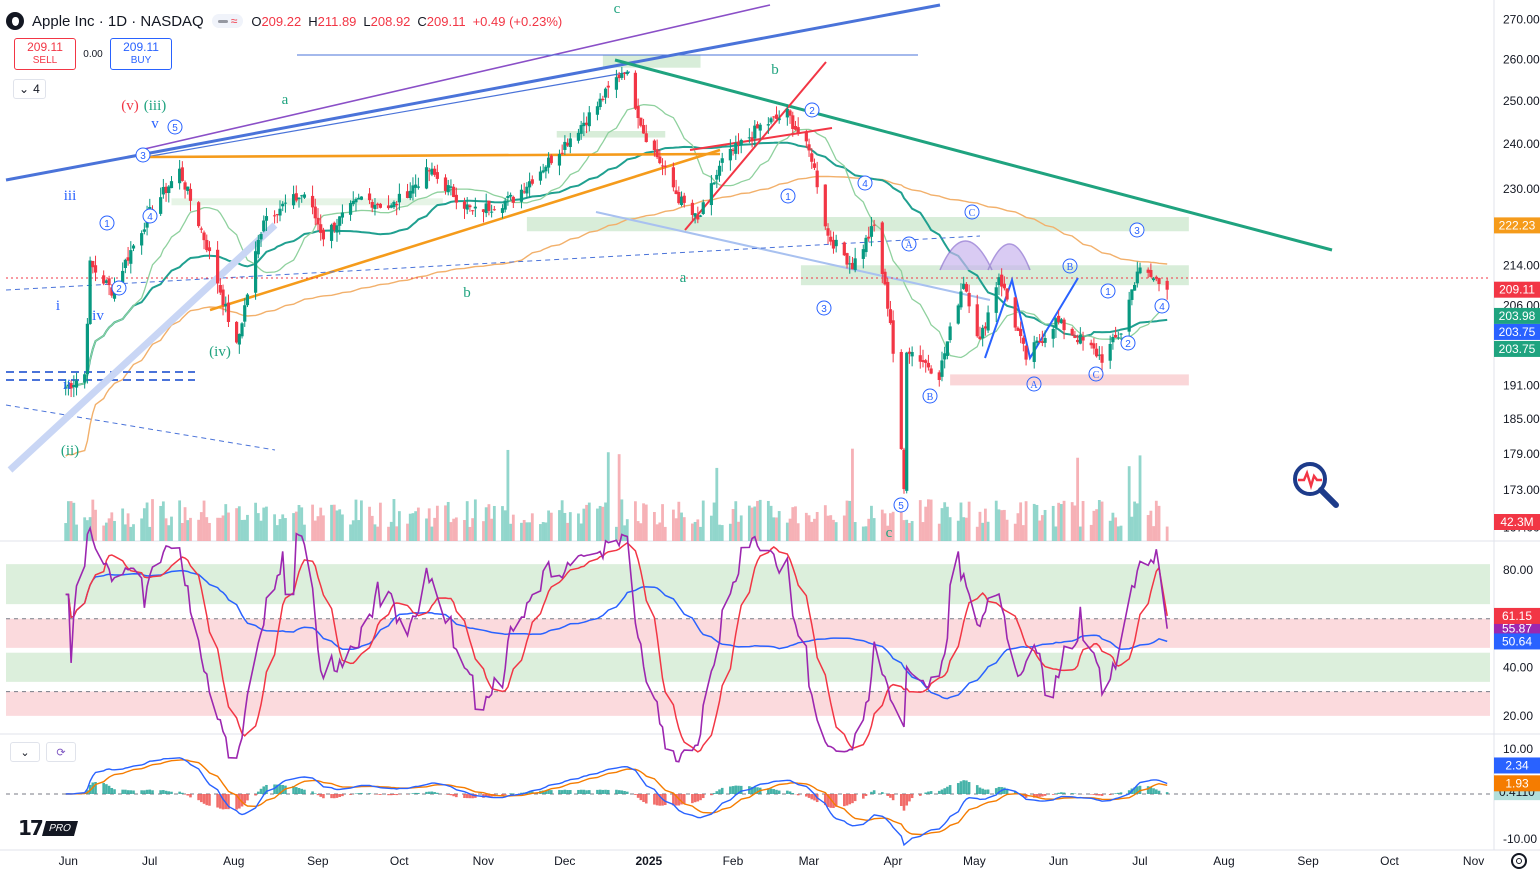 The width and height of the screenshot is (1540, 876). Describe the element at coordinates (227, 21) in the screenshot. I see `indicator-toggle: ≈` at that location.